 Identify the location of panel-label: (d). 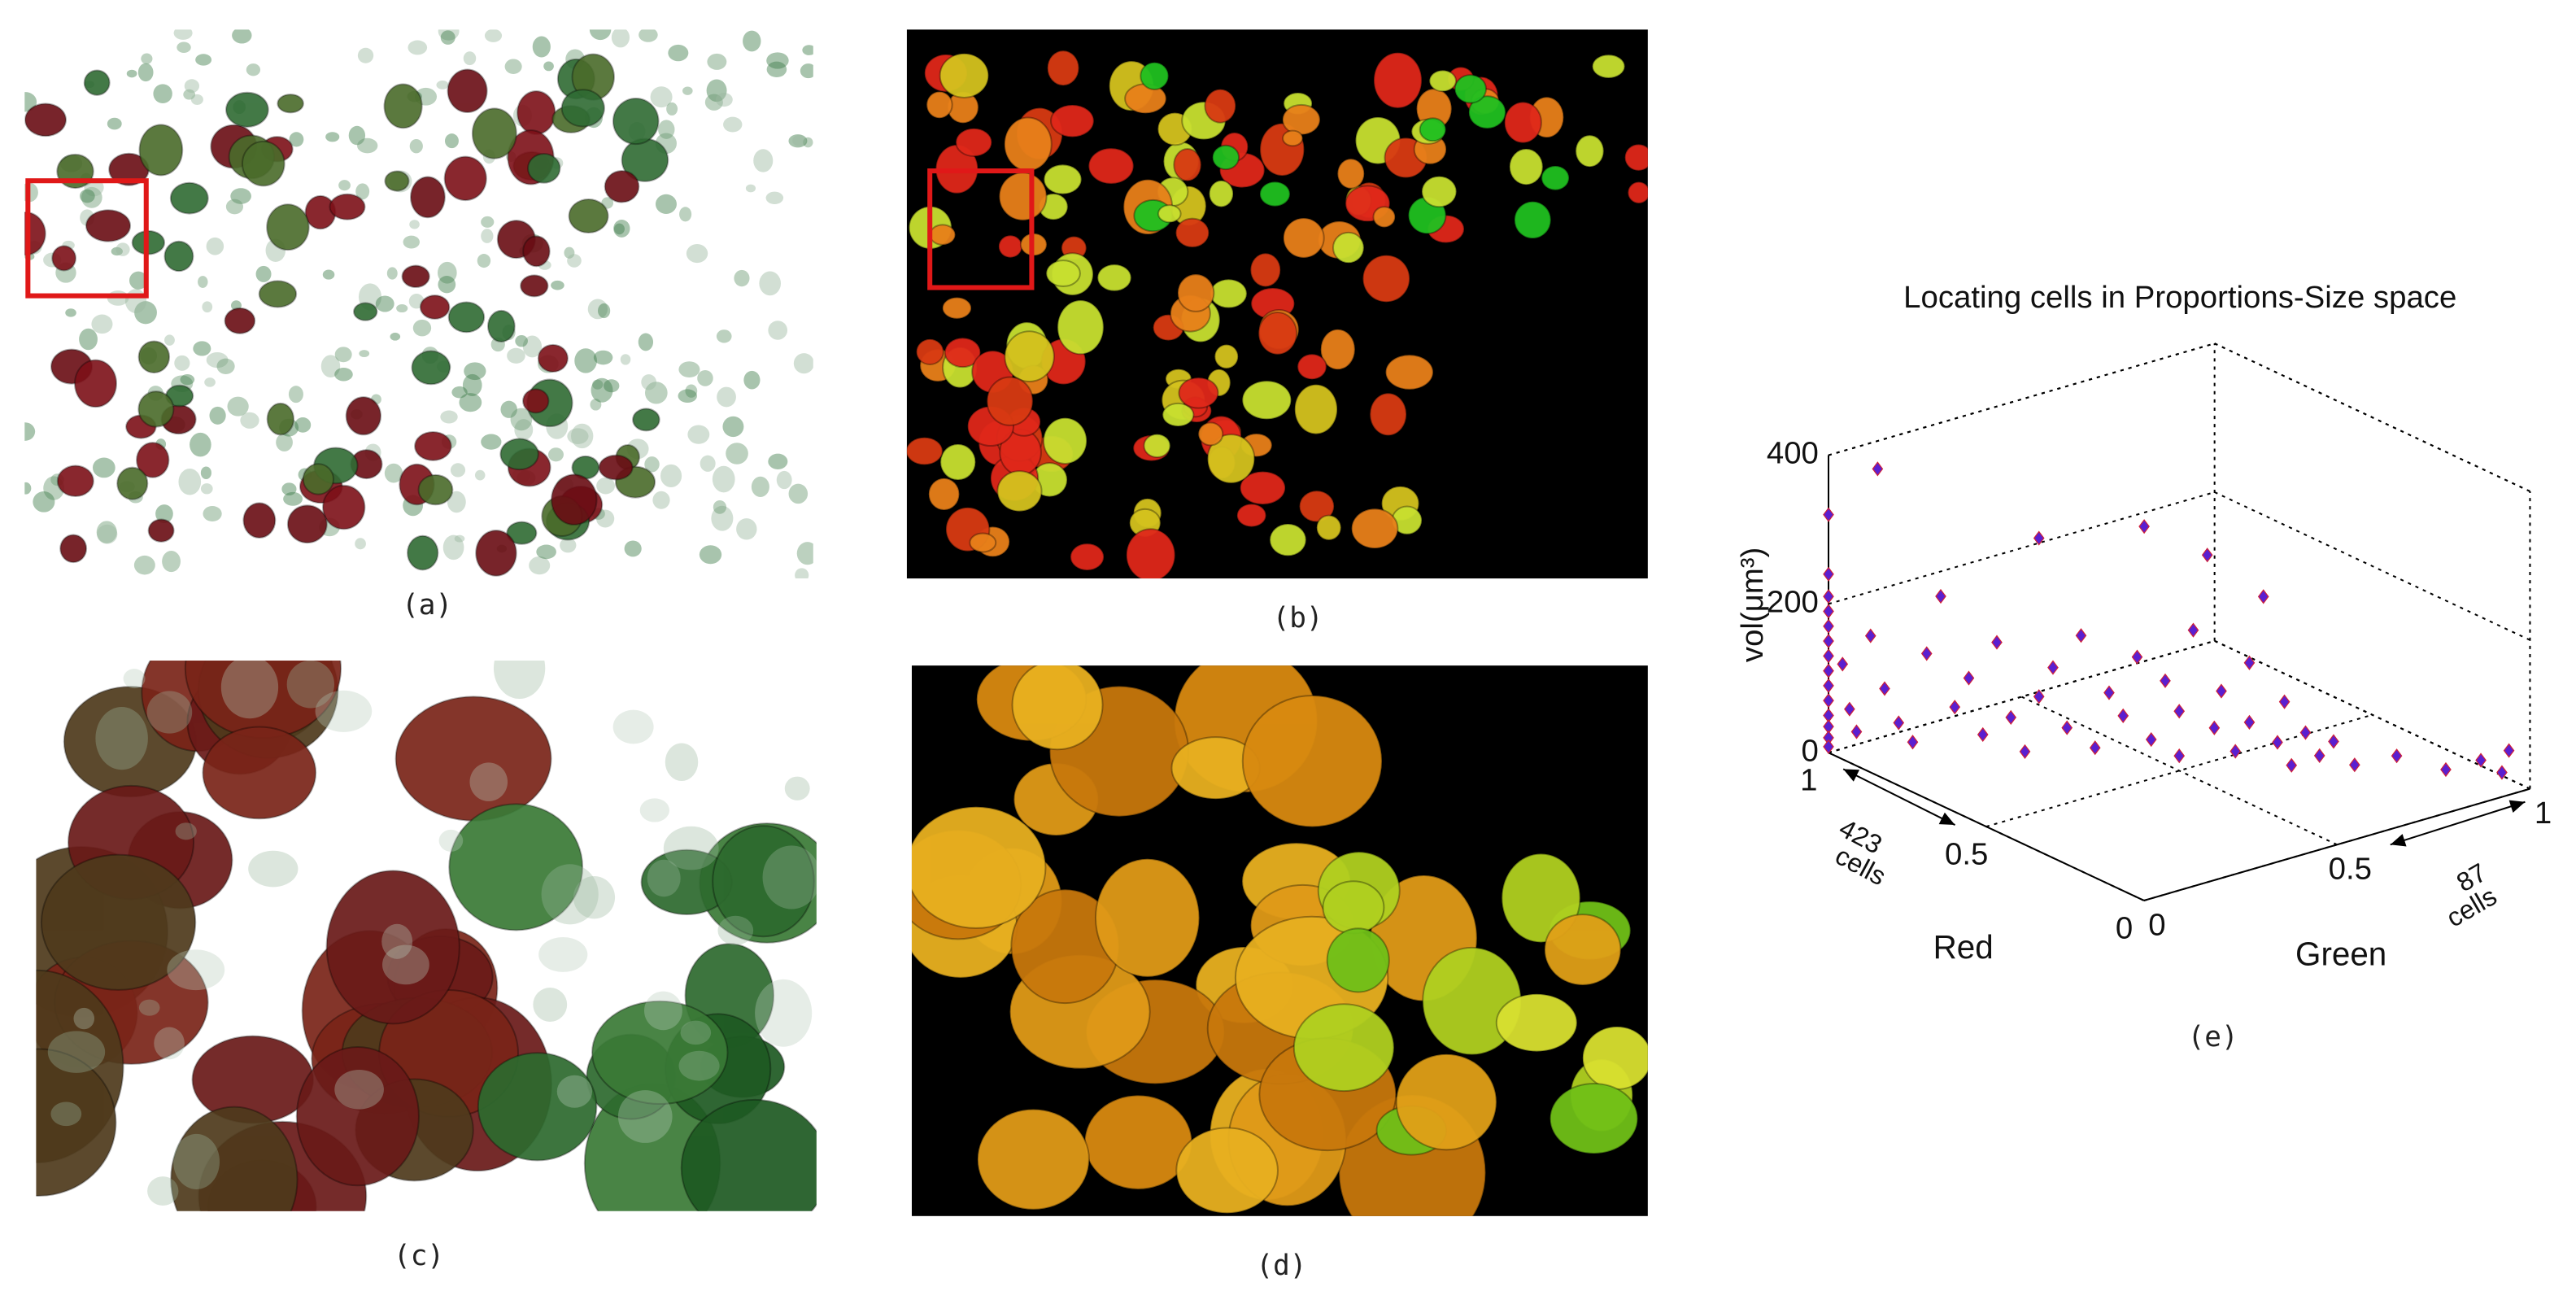
(1281, 1266).